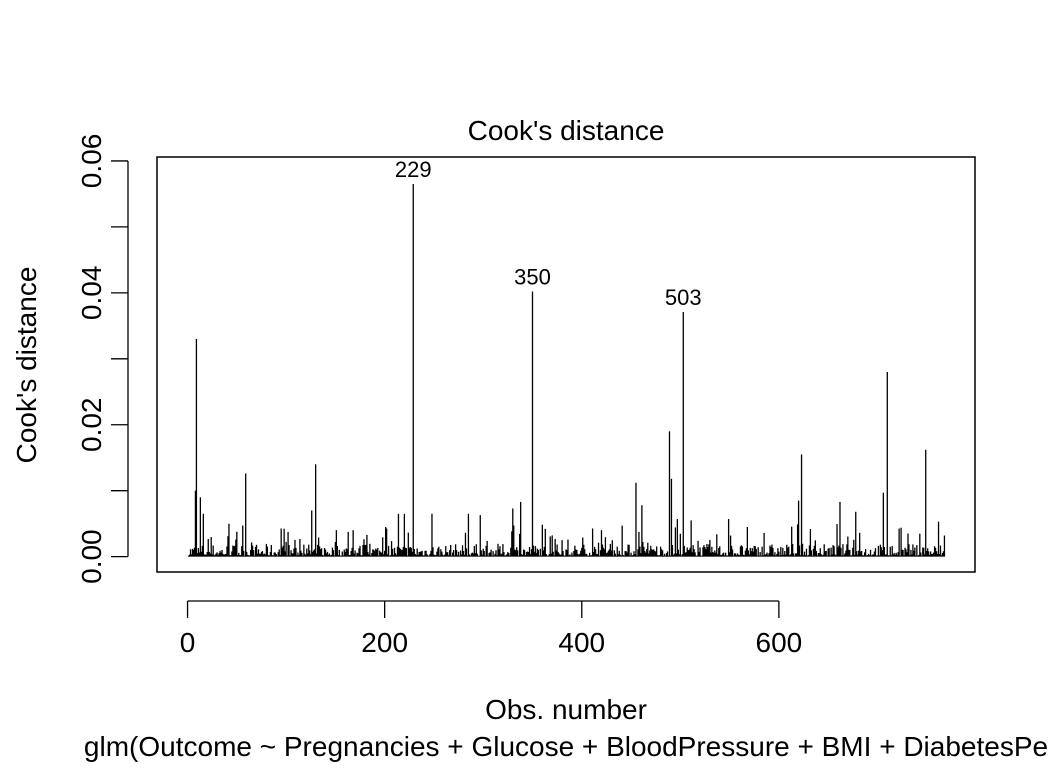 The height and width of the screenshot is (768, 1056). What do you see at coordinates (91, 161) in the screenshot?
I see `y-tick-label: 0.06` at bounding box center [91, 161].